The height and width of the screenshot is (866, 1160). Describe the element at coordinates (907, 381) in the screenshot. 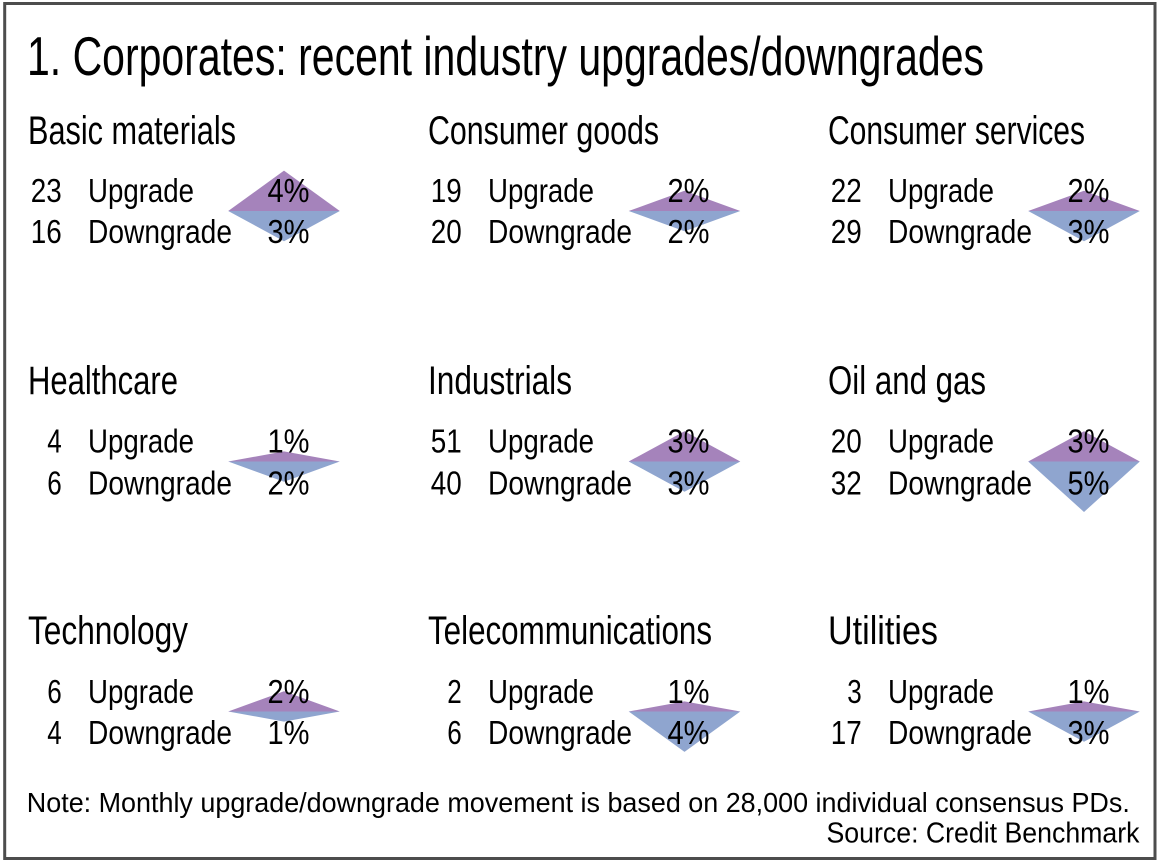

I see `svg-text: Oil and gas` at that location.